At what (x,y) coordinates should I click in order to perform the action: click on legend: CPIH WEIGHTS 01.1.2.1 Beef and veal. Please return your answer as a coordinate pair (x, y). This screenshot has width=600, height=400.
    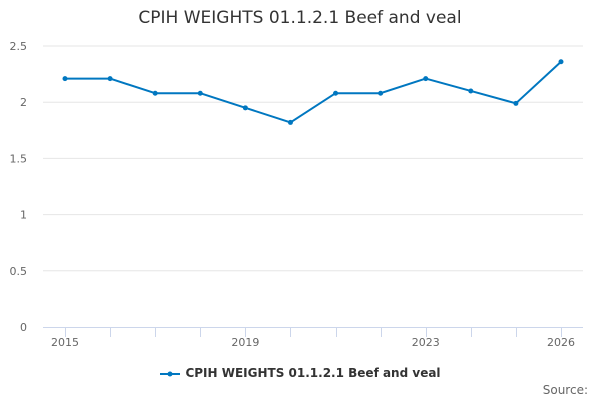
    Looking at the image, I should click on (300, 373).